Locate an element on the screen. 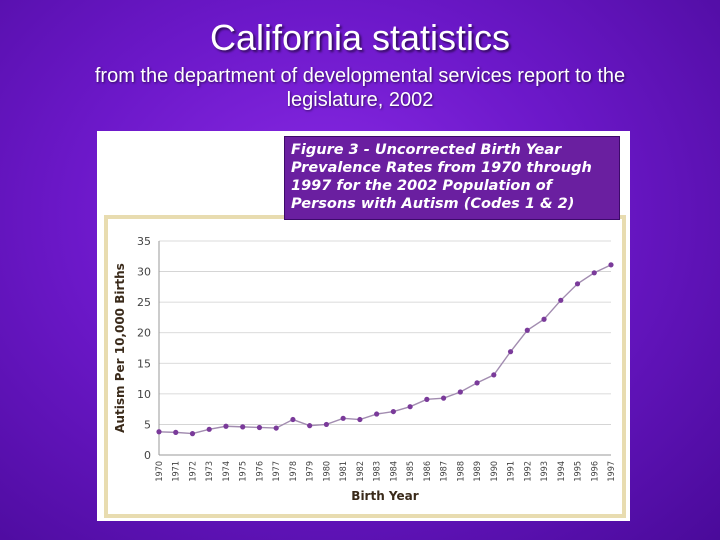 The image size is (720, 540). x-tick-label: 1997 is located at coordinates (612, 471).